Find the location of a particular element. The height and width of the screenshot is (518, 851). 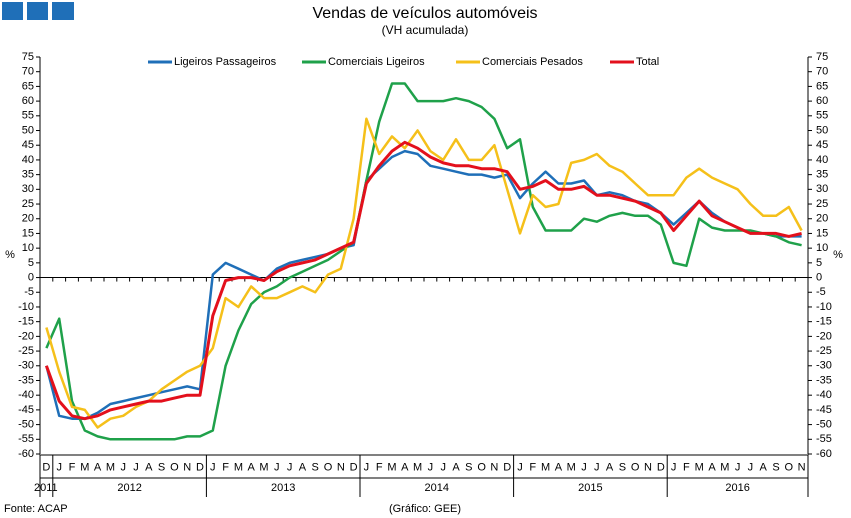

y2-tick-label: 30 is located at coordinates (822, 189).